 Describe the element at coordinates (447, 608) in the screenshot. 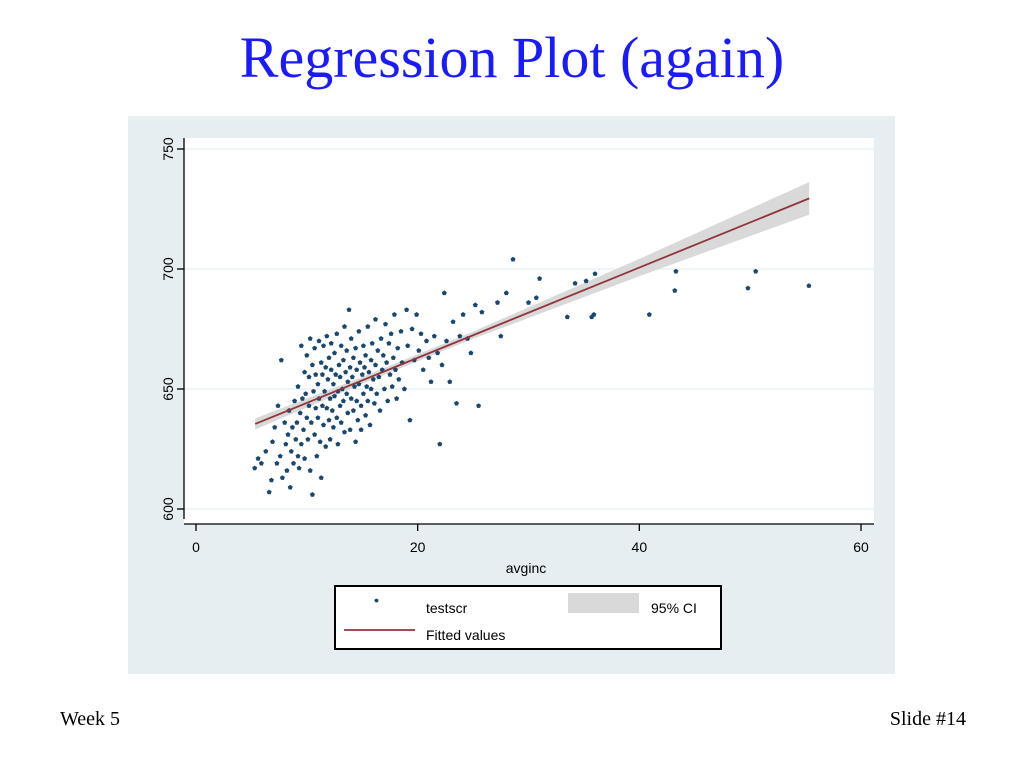

I see `legend-testscr-label: testscr` at that location.